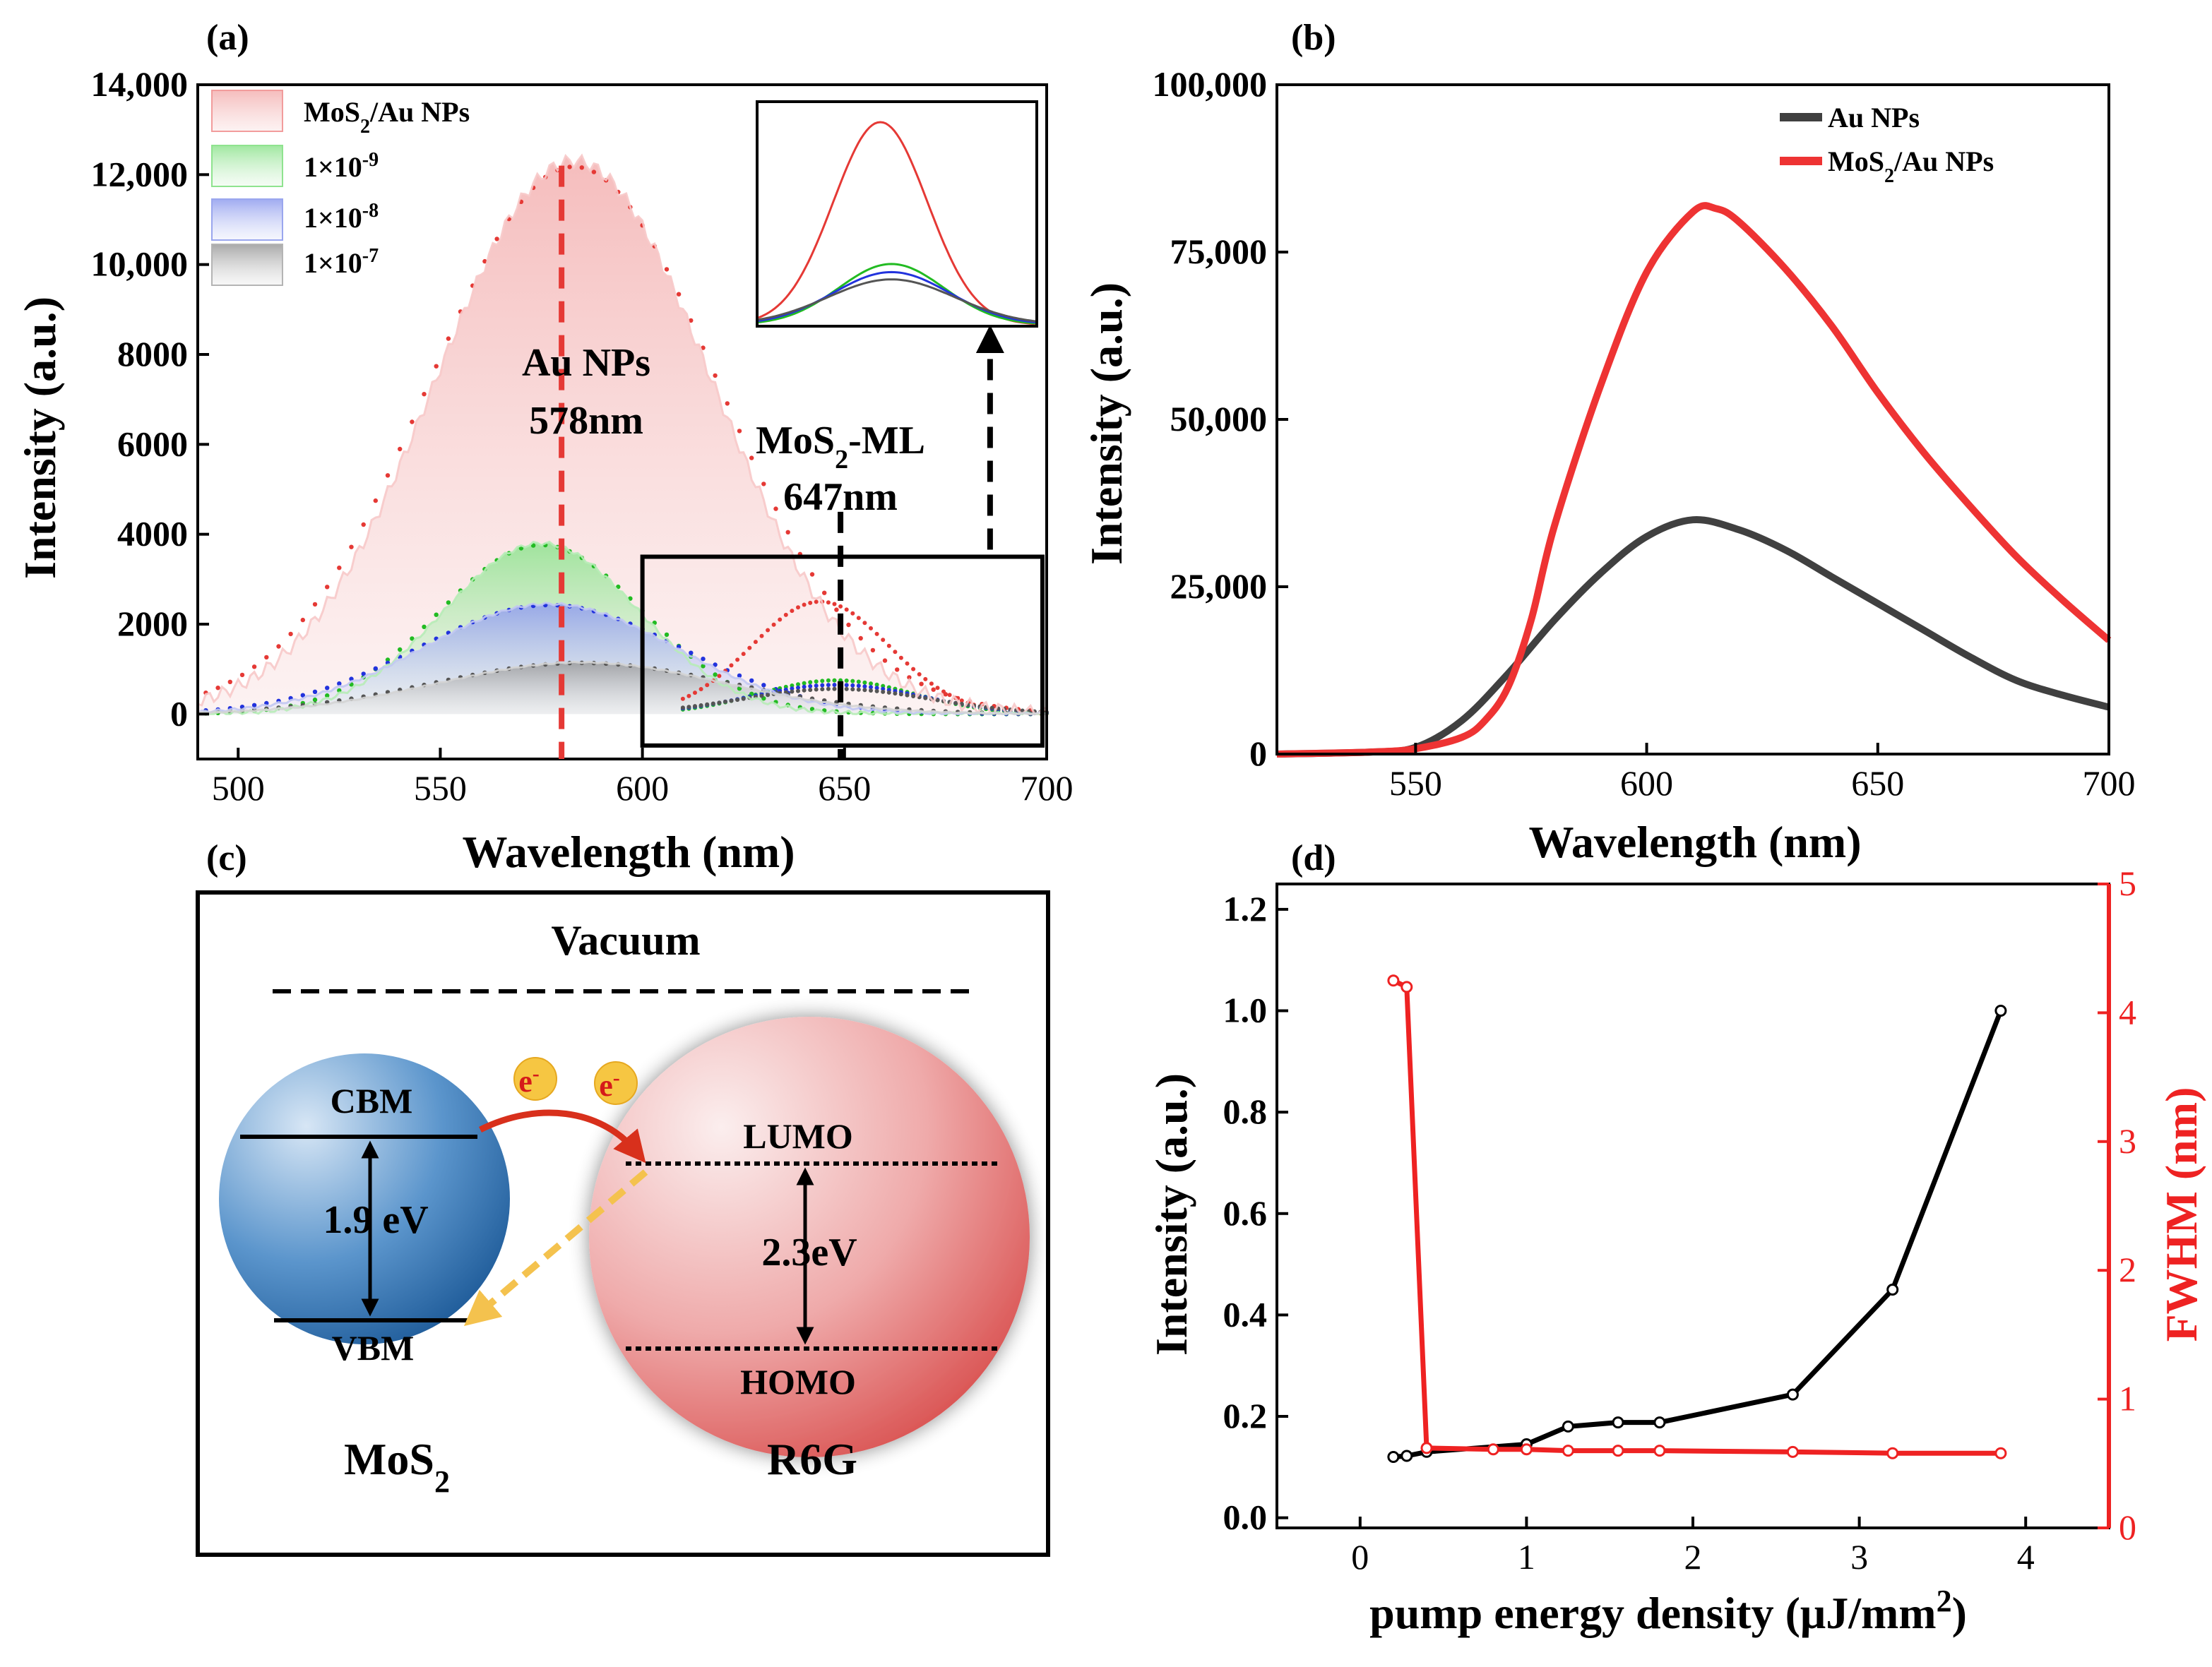  Describe the element at coordinates (1859, 1557) in the screenshot. I see `x-tick-label: 3` at that location.